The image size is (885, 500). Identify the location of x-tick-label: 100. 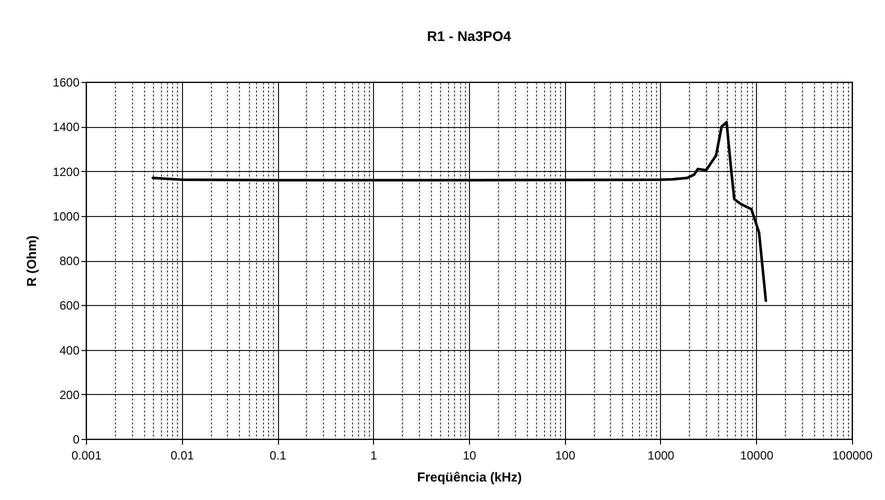
(565, 455).